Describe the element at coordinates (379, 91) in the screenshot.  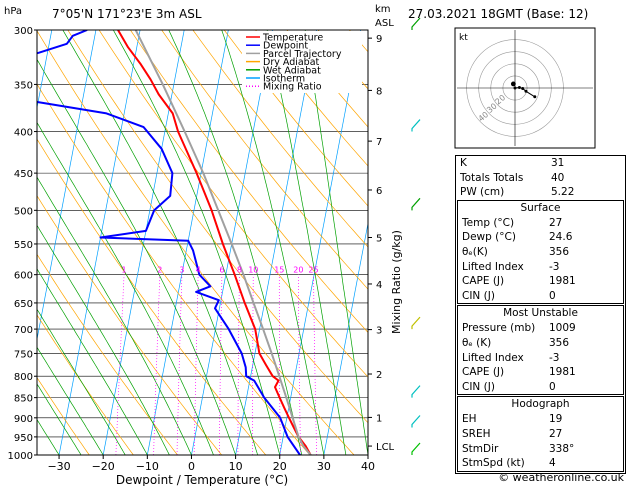
I see `km-tick-label: 8` at that location.